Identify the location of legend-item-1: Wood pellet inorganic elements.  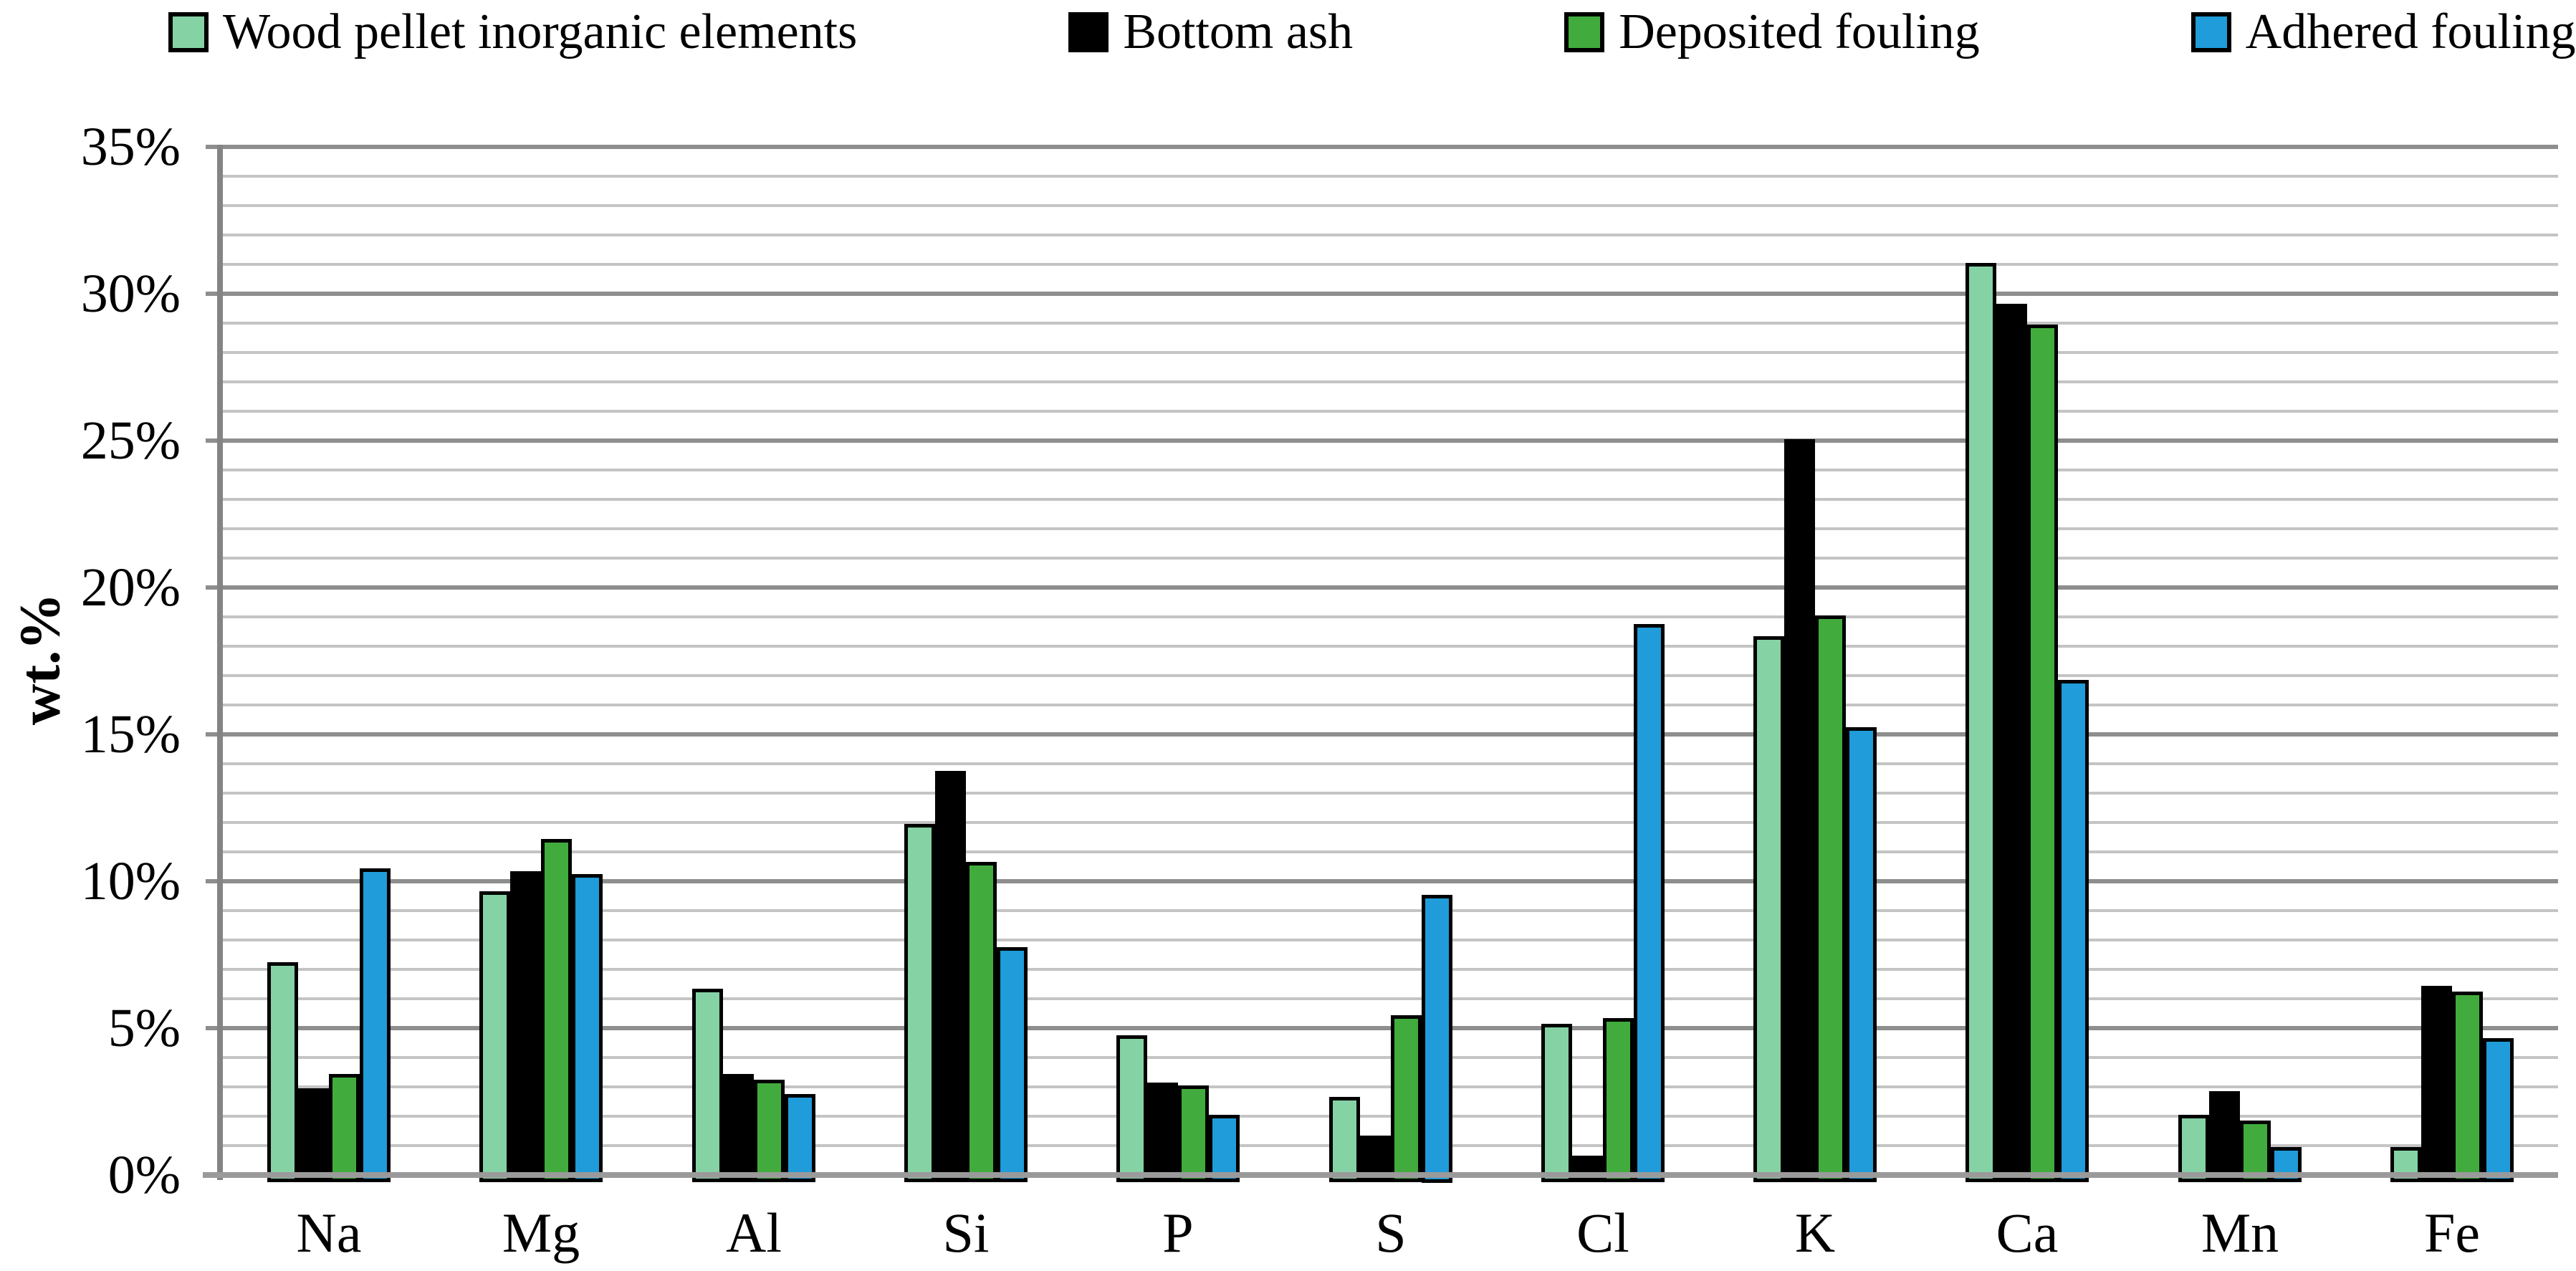
(513, 32).